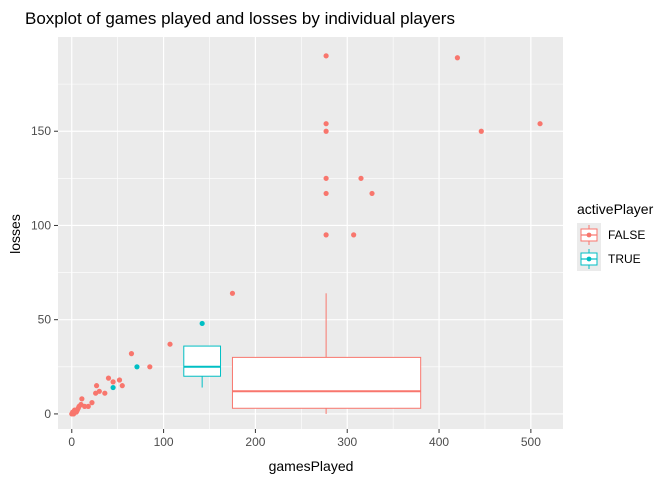  What do you see at coordinates (439, 442) in the screenshot?
I see `x-tick-label: 400` at bounding box center [439, 442].